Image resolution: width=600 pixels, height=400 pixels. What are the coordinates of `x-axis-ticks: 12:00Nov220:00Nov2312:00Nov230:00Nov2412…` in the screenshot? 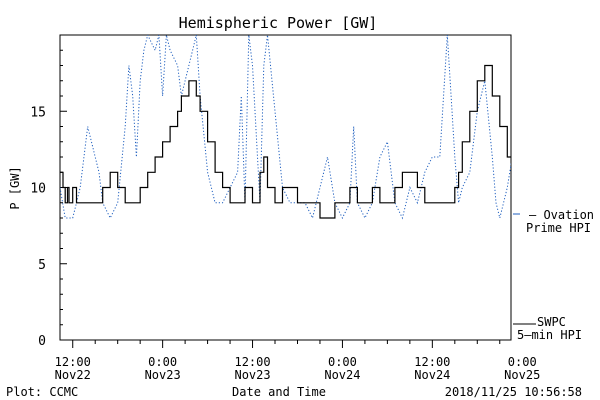 It's located at (297, 361).